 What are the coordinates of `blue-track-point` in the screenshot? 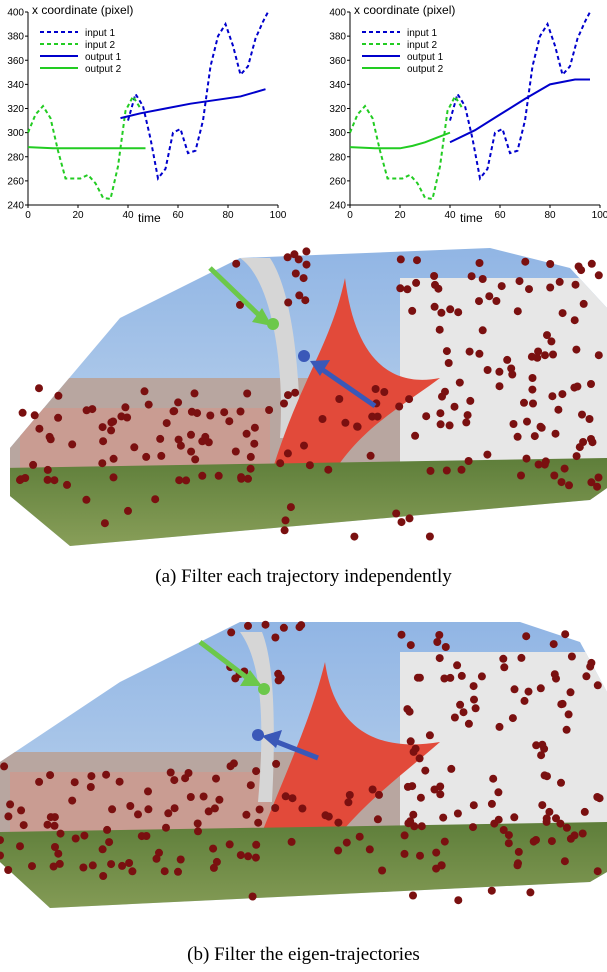 It's located at (258, 735).